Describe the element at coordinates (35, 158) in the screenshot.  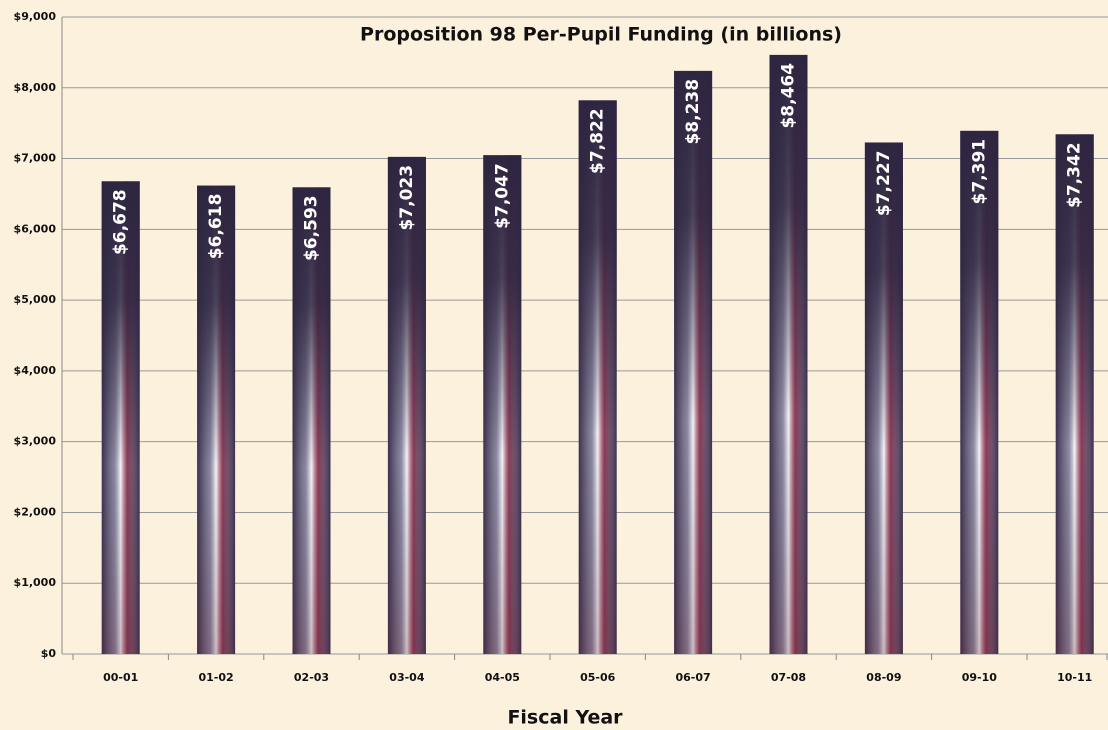
I see `y-tick-label: $7,000` at that location.